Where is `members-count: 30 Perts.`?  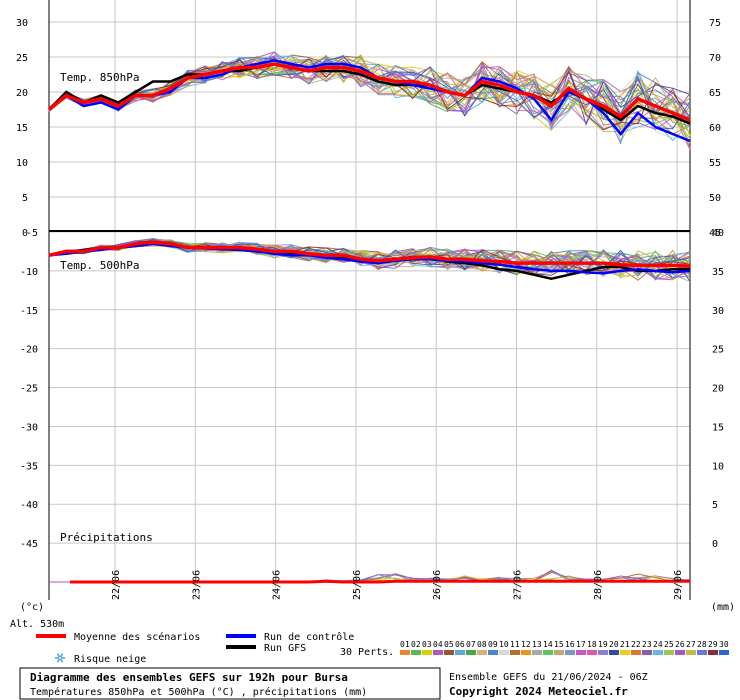
members-count: 30 Perts. is located at coordinates (367, 652).